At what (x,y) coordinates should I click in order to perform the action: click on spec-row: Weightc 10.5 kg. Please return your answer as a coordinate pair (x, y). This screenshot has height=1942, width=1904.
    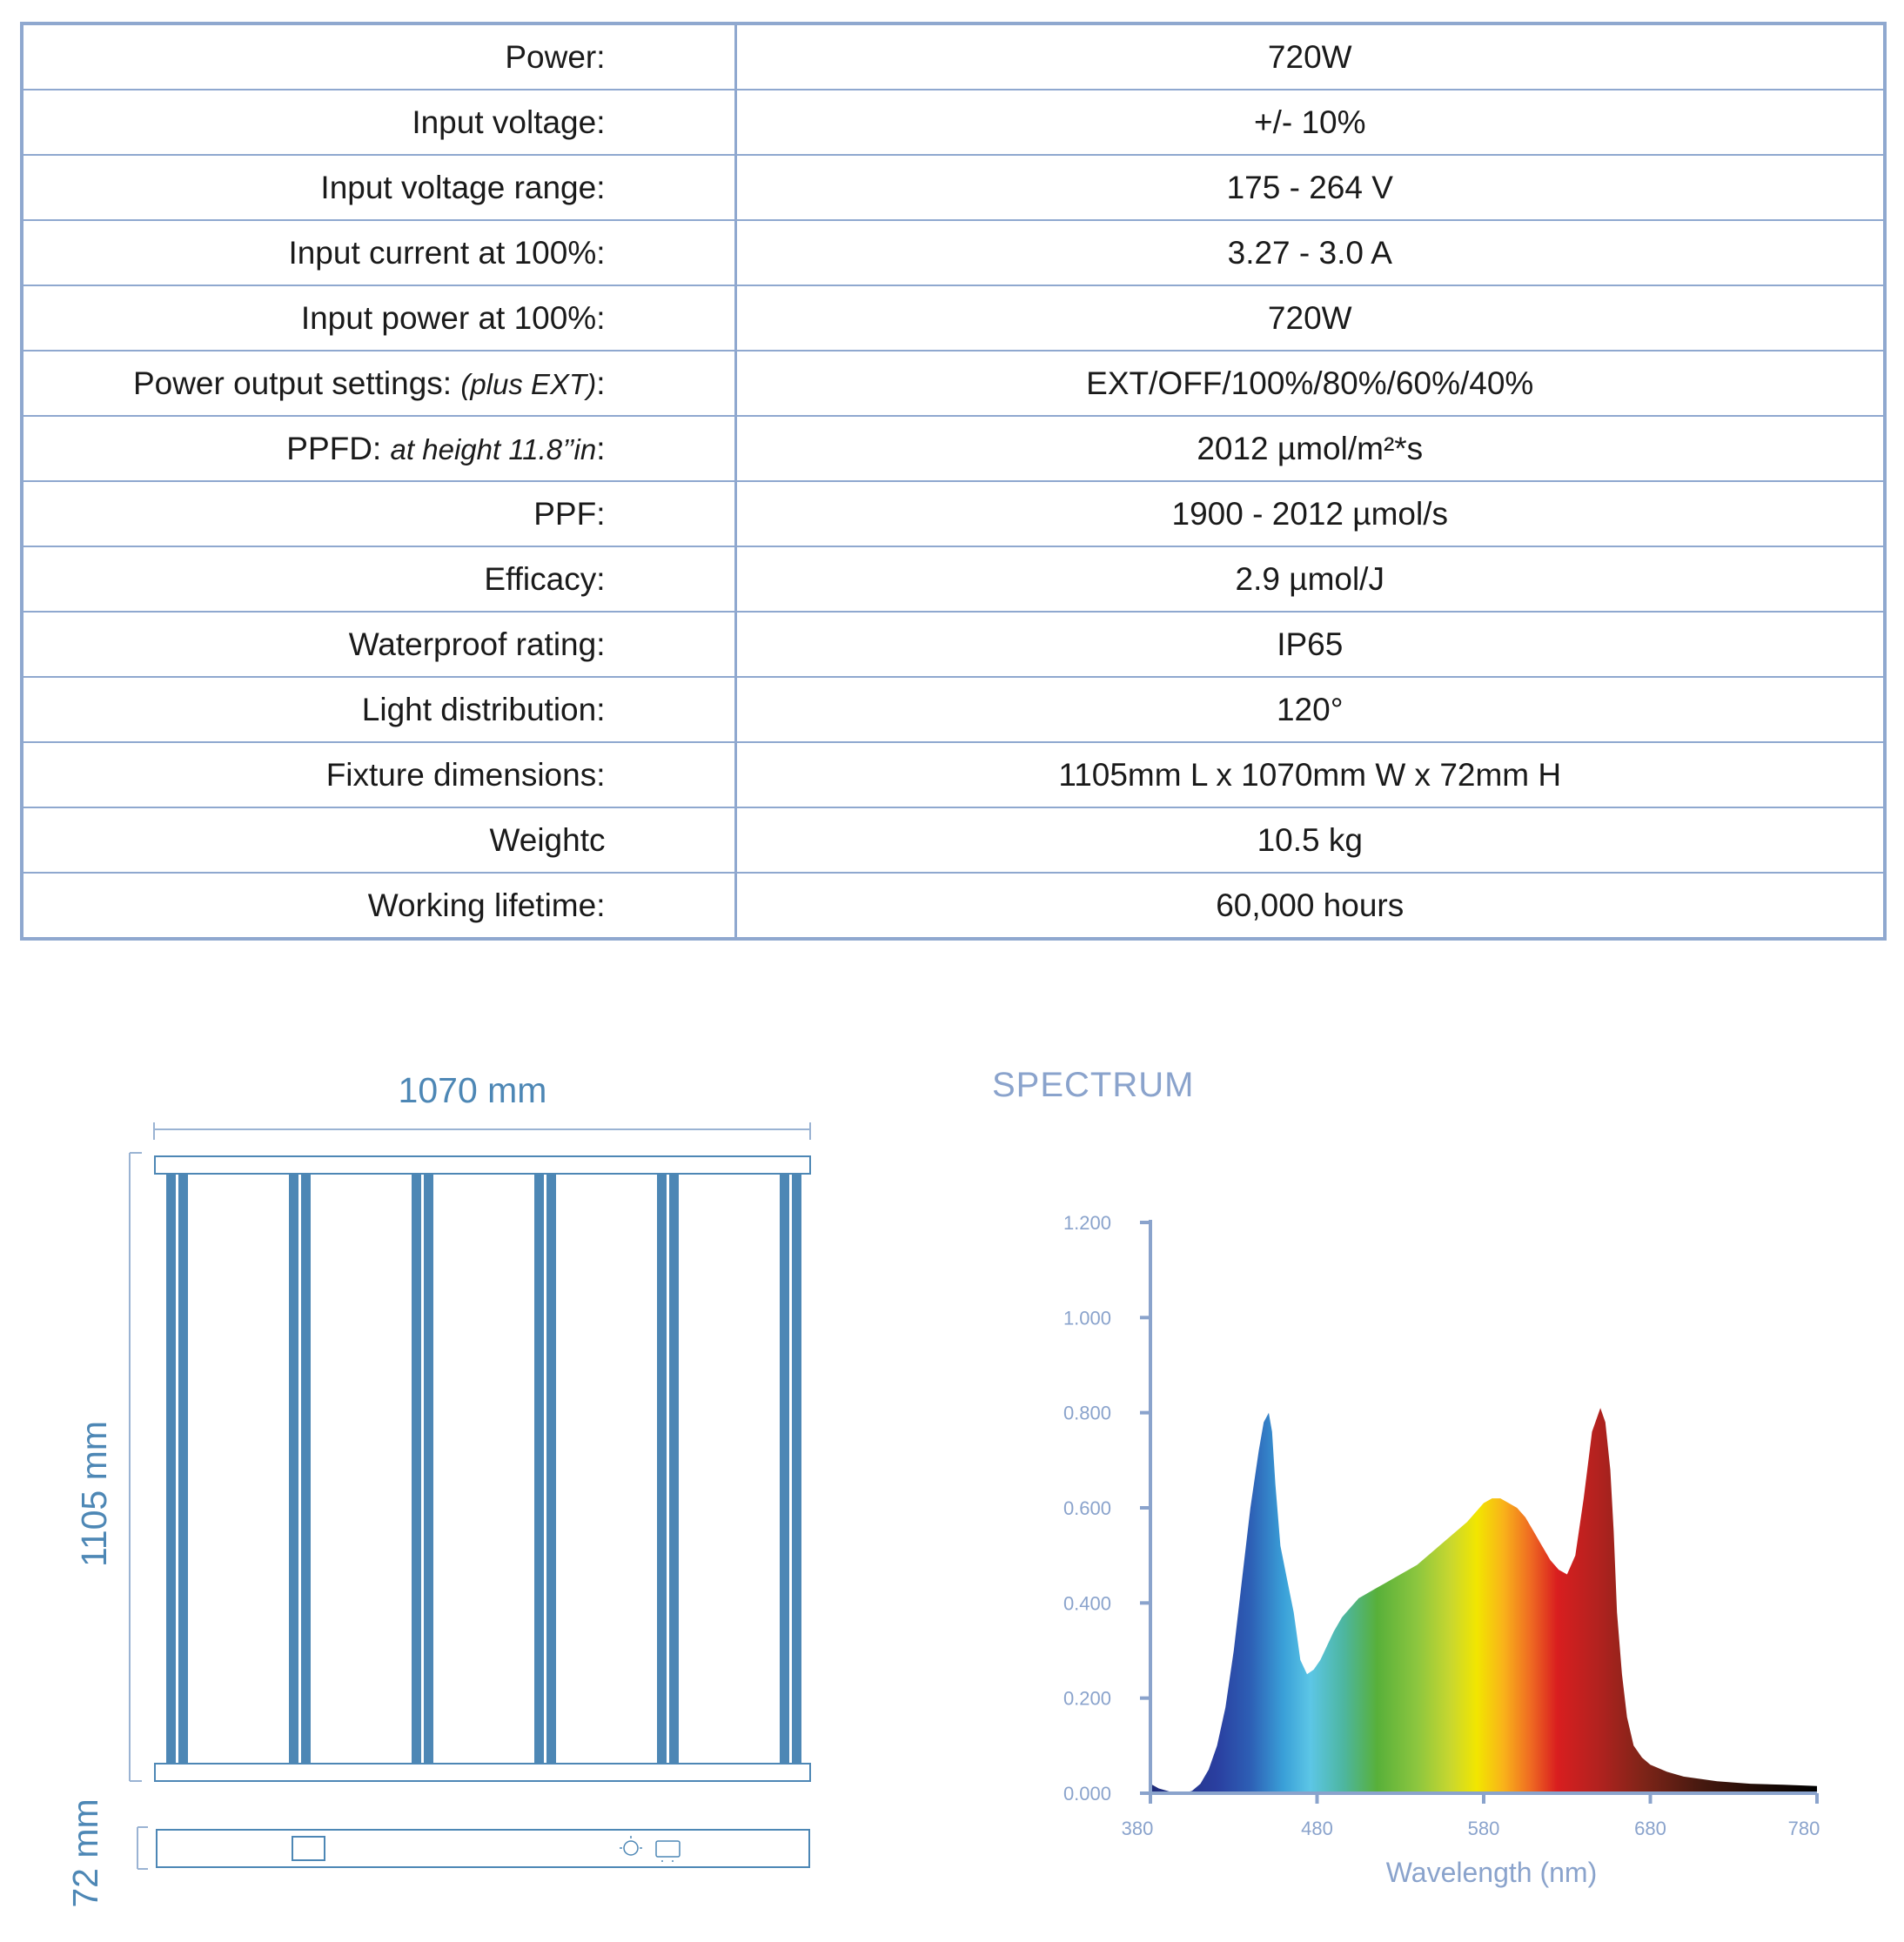
    Looking at the image, I should click on (953, 840).